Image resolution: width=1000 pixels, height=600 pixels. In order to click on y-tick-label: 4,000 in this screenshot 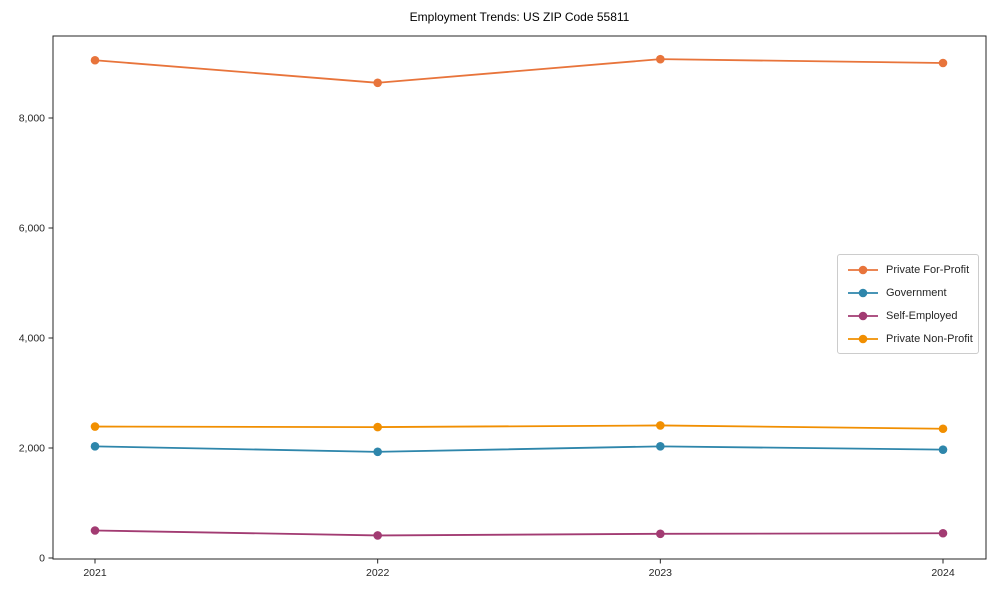, I will do `click(32, 339)`.